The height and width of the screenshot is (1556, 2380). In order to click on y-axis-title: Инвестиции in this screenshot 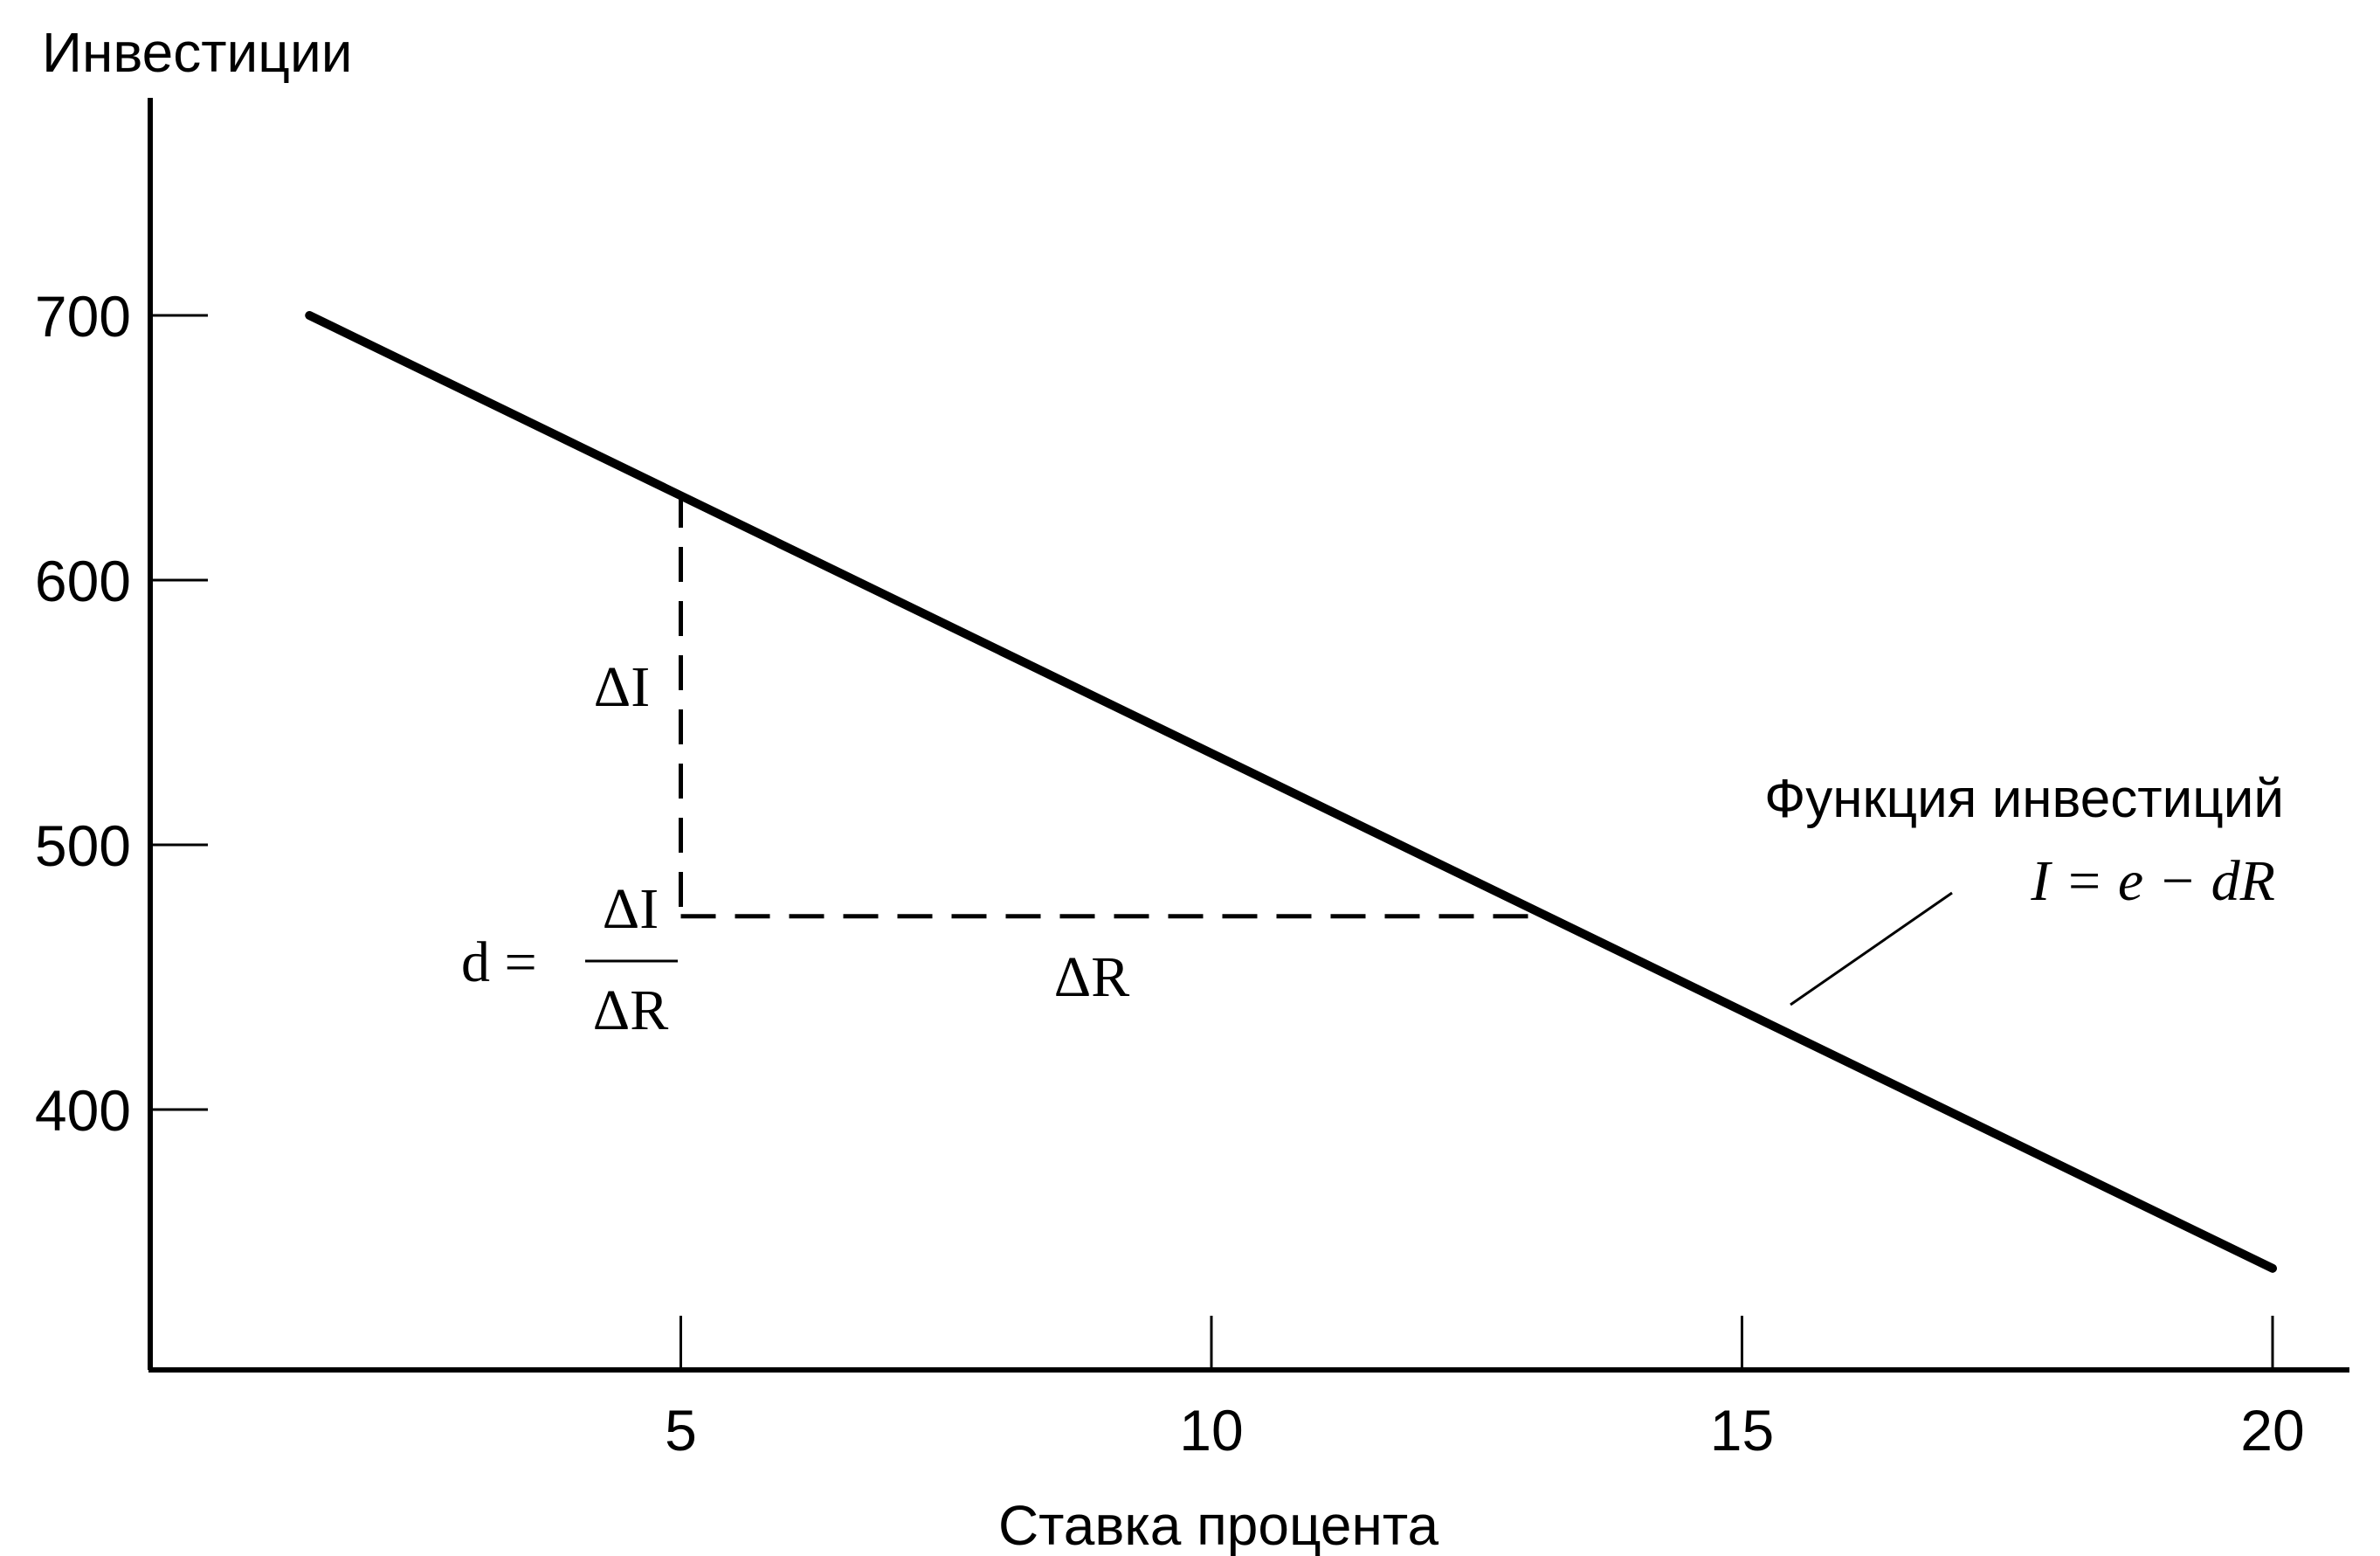, I will do `click(197, 52)`.